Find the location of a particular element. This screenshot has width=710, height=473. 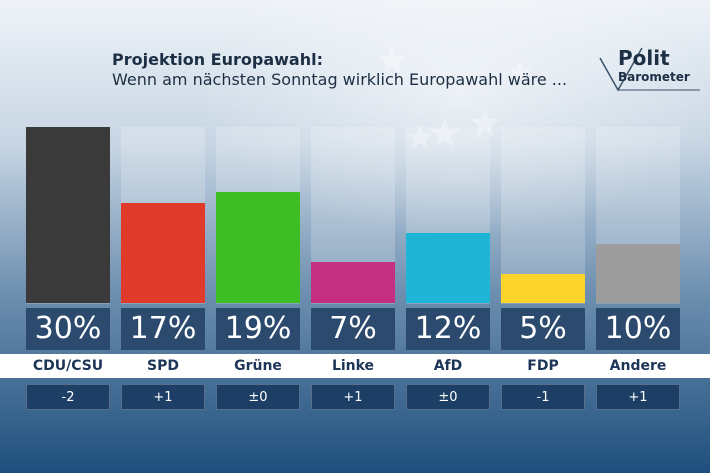

category-label: FDP is located at coordinates (543, 366).